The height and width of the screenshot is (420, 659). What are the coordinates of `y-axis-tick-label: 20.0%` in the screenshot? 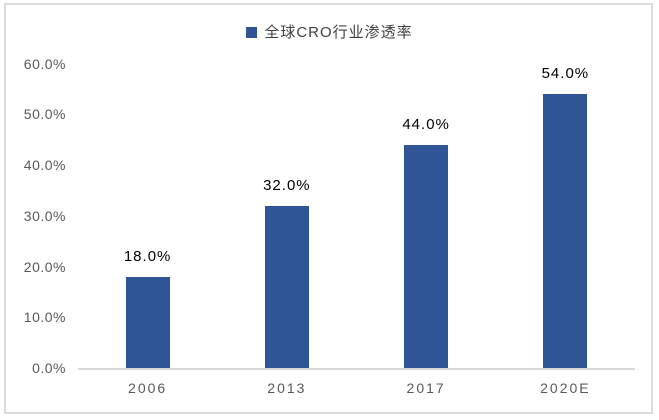 It's located at (44, 266).